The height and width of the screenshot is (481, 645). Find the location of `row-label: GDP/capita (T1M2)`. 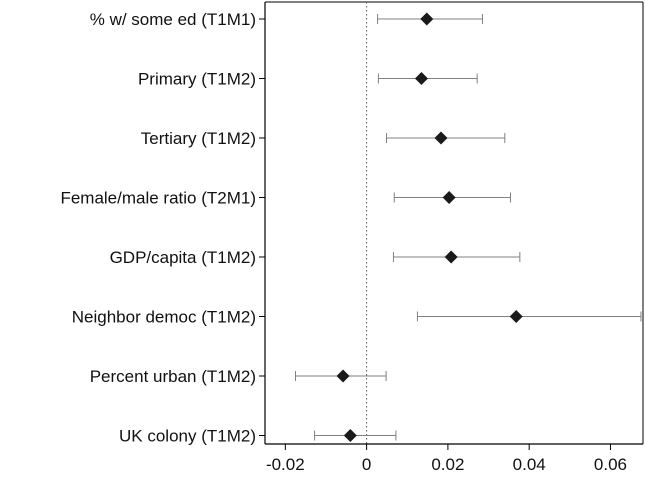

row-label: GDP/capita (T1M2) is located at coordinates (183, 257).